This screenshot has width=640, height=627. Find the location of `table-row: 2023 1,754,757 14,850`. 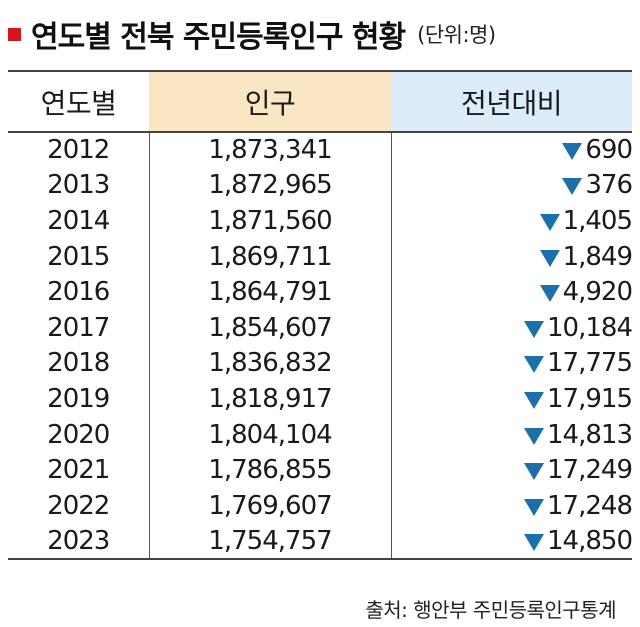

table-row: 2023 1,754,757 14,850 is located at coordinates (320, 542).